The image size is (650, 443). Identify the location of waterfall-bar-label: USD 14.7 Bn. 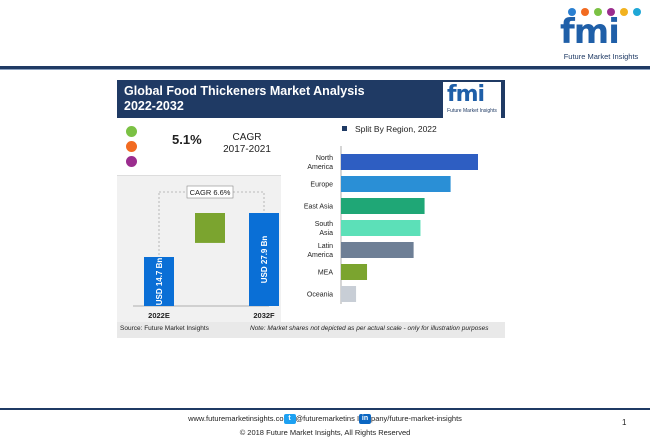
(159, 282).